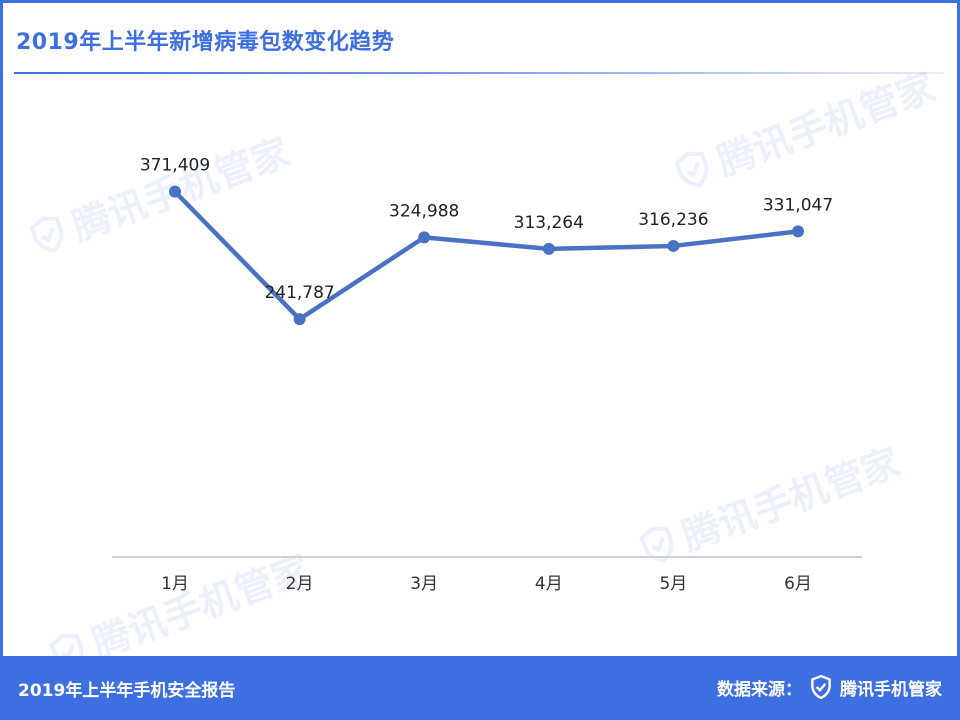  I want to click on x-tick-label: 1月, so click(175, 584).